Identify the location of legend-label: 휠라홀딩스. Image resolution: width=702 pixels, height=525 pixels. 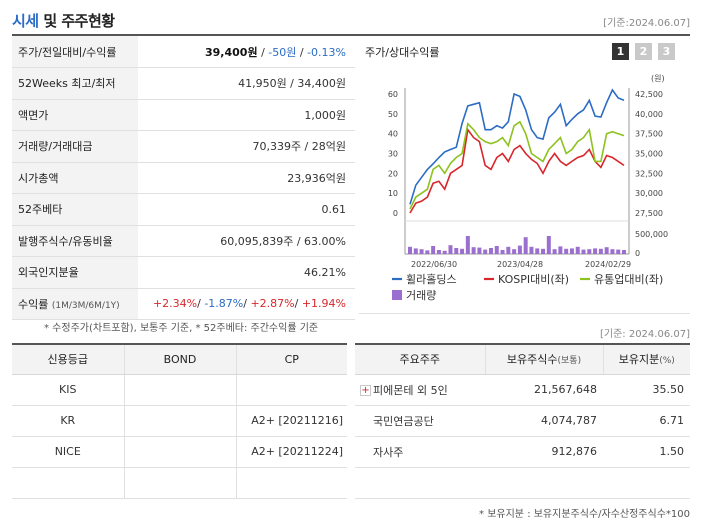
(431, 279).